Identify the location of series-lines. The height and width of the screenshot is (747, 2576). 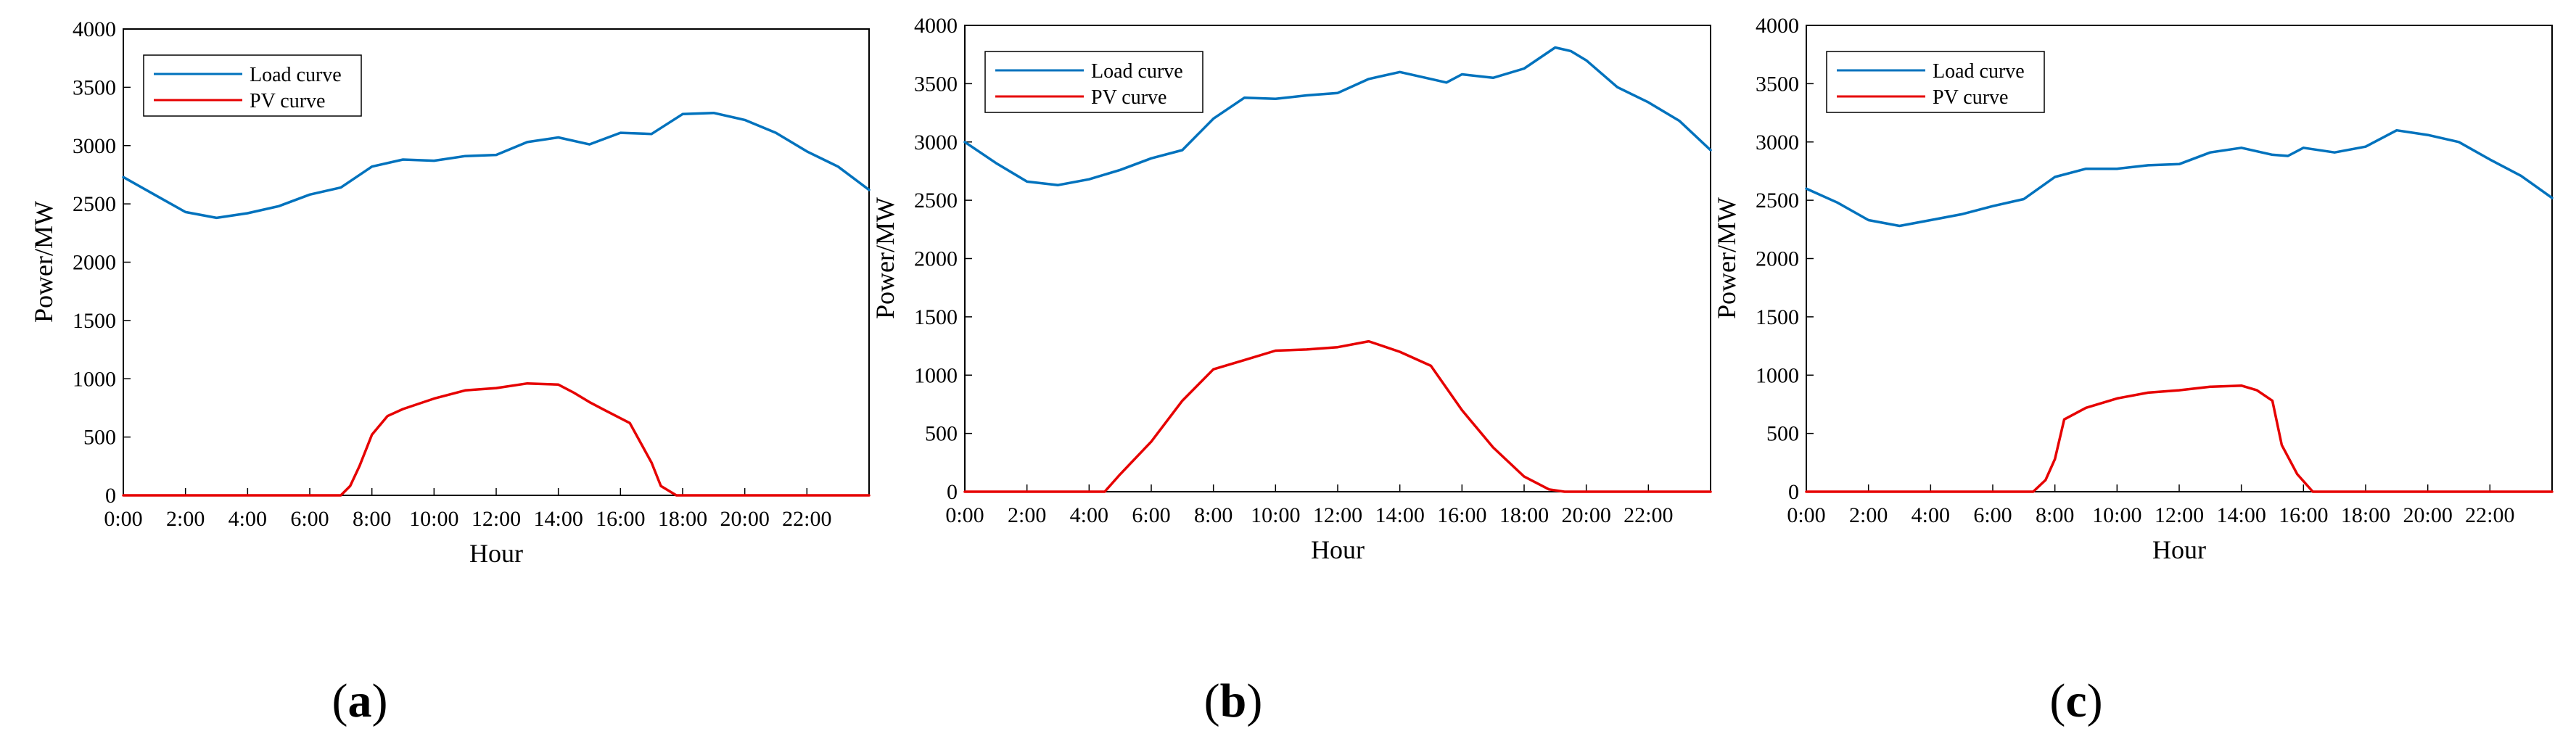
(2179, 310).